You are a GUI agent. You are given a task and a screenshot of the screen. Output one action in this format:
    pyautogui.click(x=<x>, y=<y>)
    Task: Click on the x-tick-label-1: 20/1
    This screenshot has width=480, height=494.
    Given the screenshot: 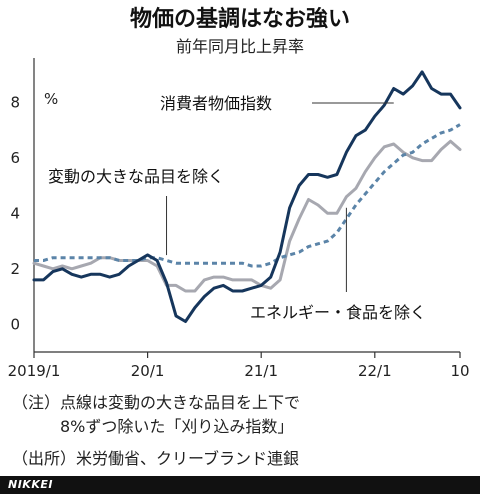 What is the action you would take?
    pyautogui.click(x=148, y=371)
    